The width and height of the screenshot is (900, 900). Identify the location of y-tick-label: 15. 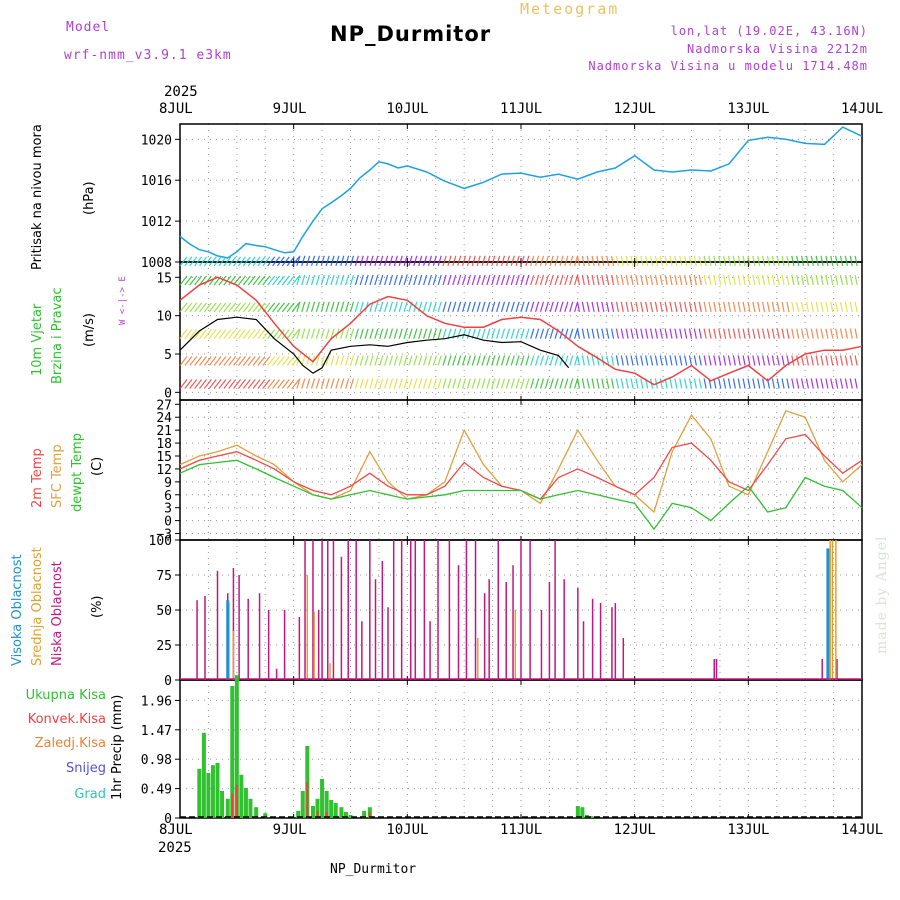
(164, 278).